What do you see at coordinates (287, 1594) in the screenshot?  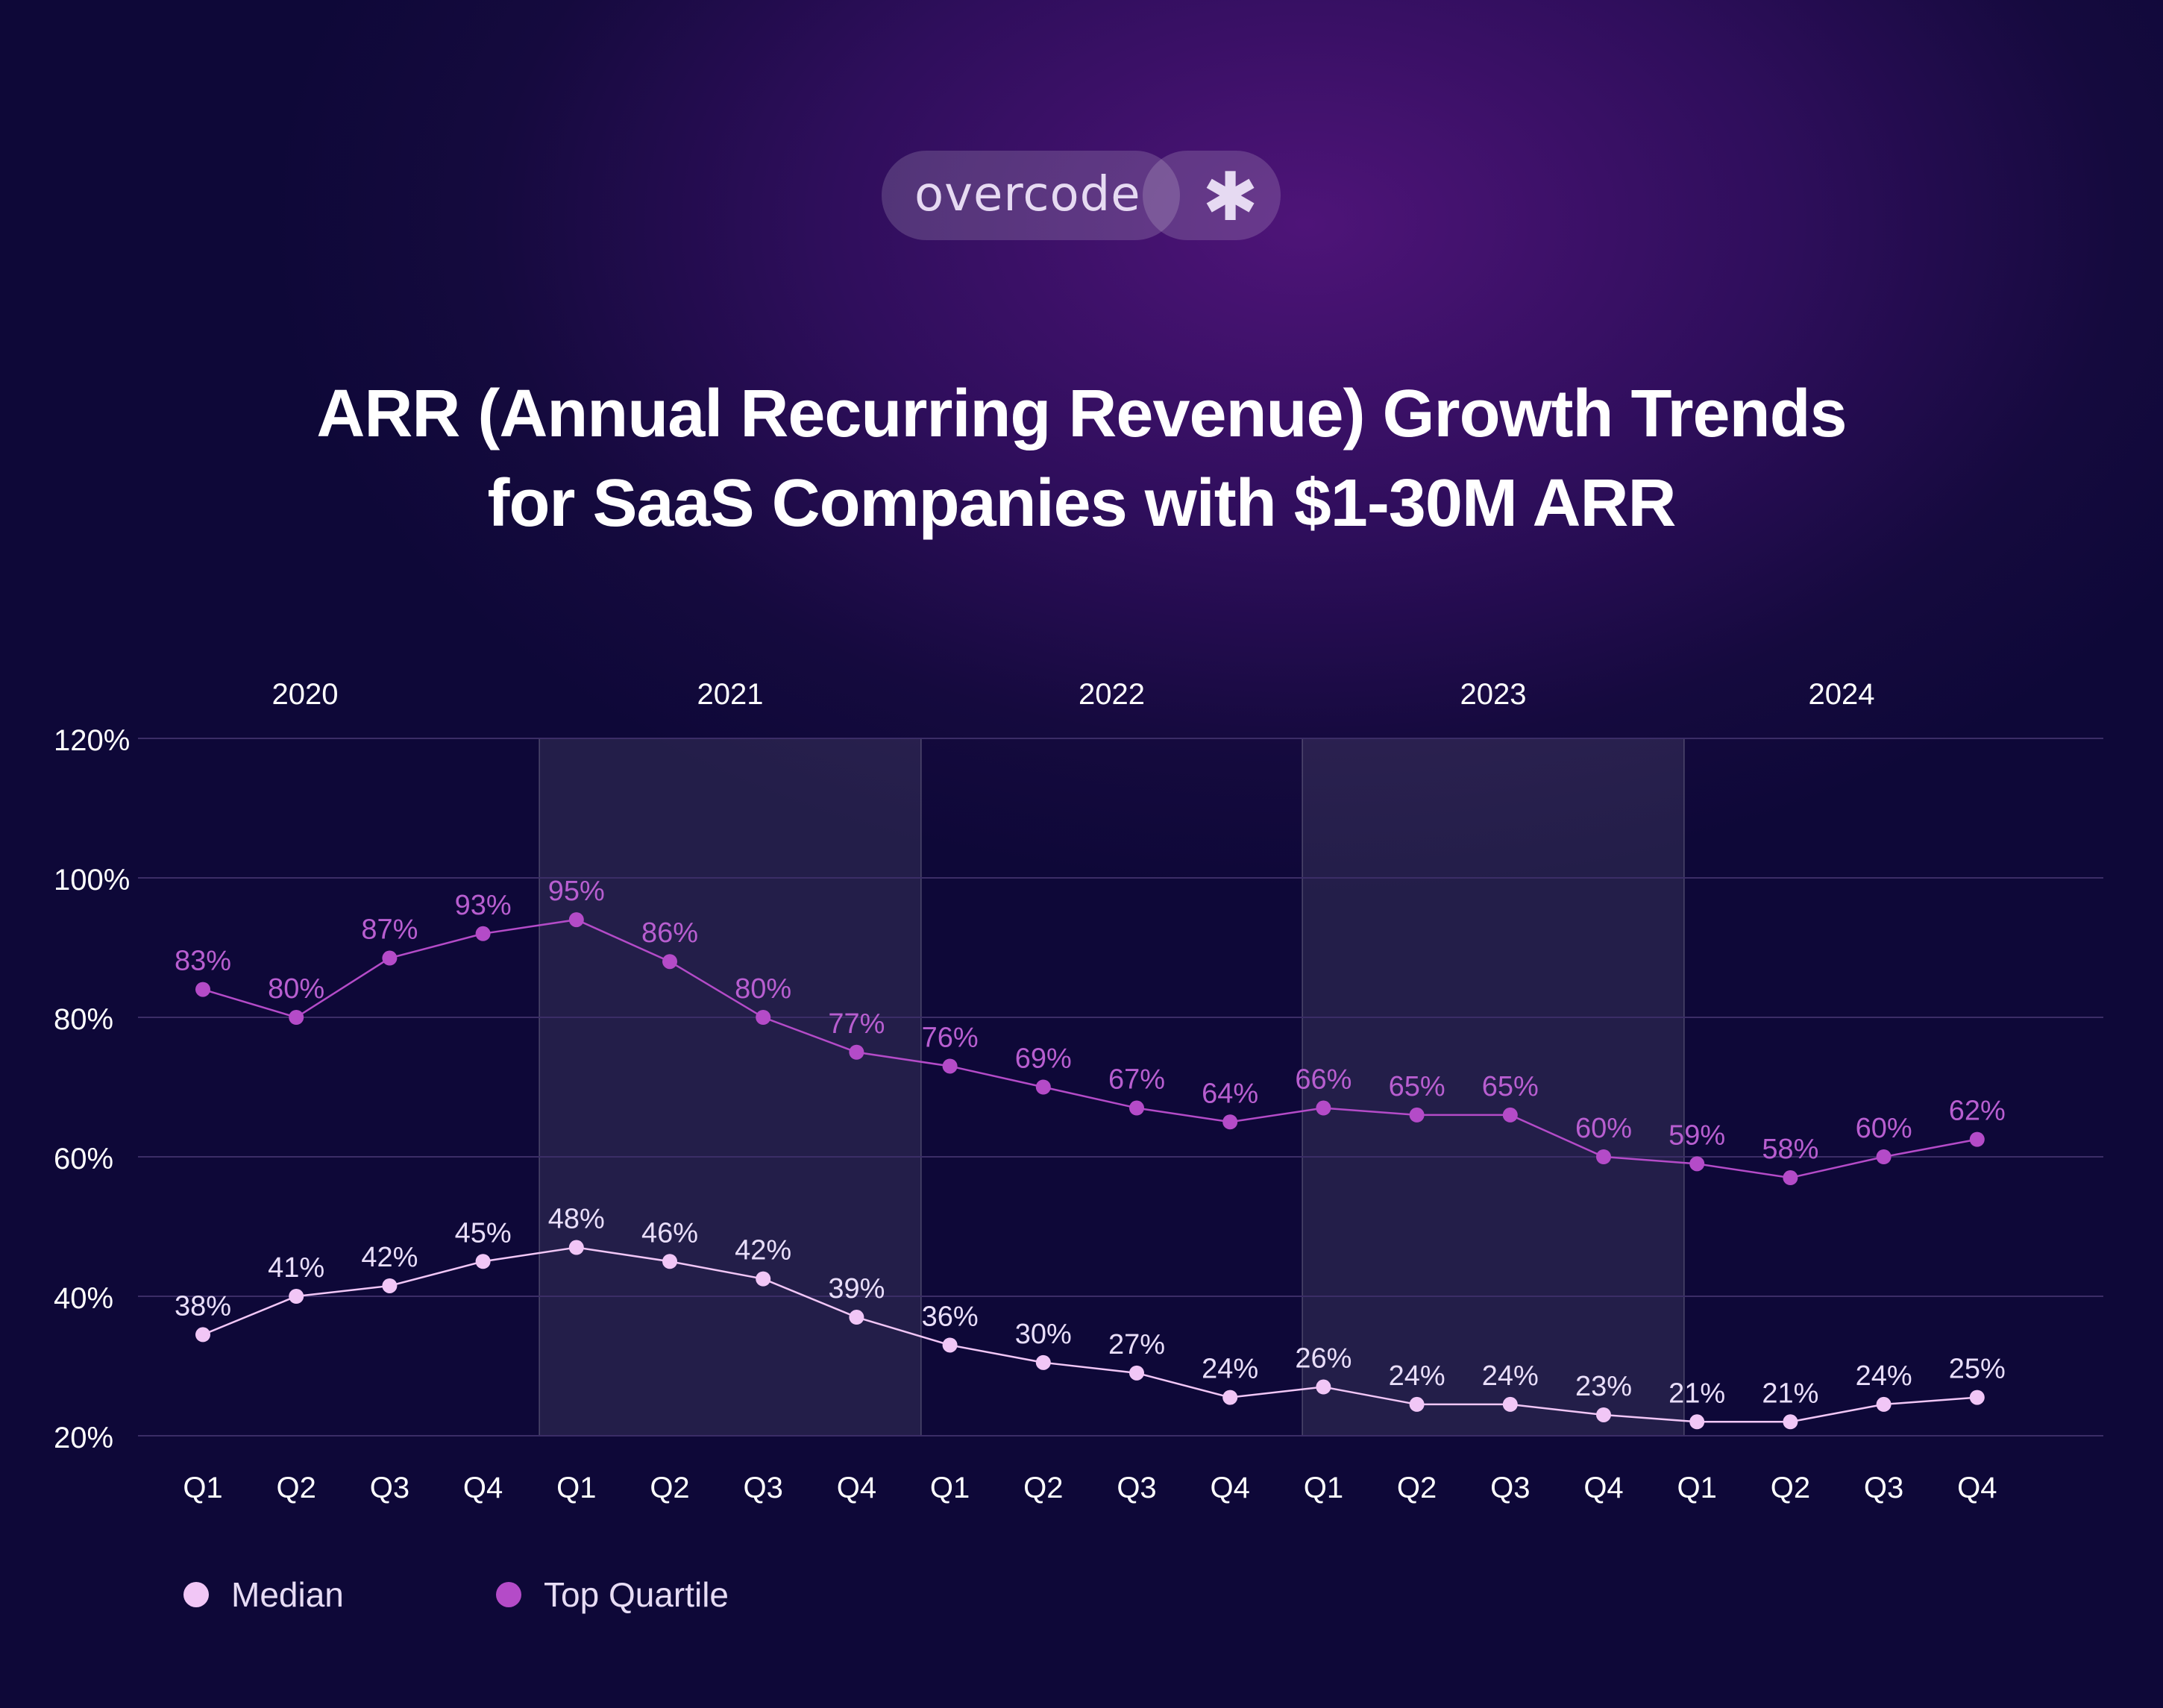 I see `legend-median-label: Median` at bounding box center [287, 1594].